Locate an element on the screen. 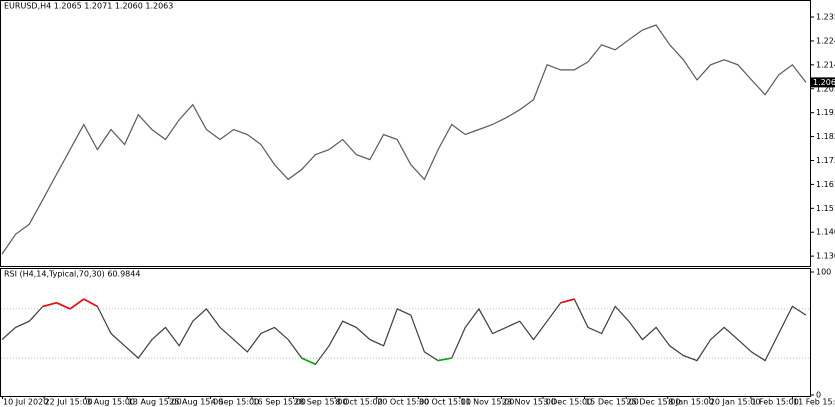 This screenshot has width=835, height=407. y-tick-label: 1.2350 is located at coordinates (825, 17).